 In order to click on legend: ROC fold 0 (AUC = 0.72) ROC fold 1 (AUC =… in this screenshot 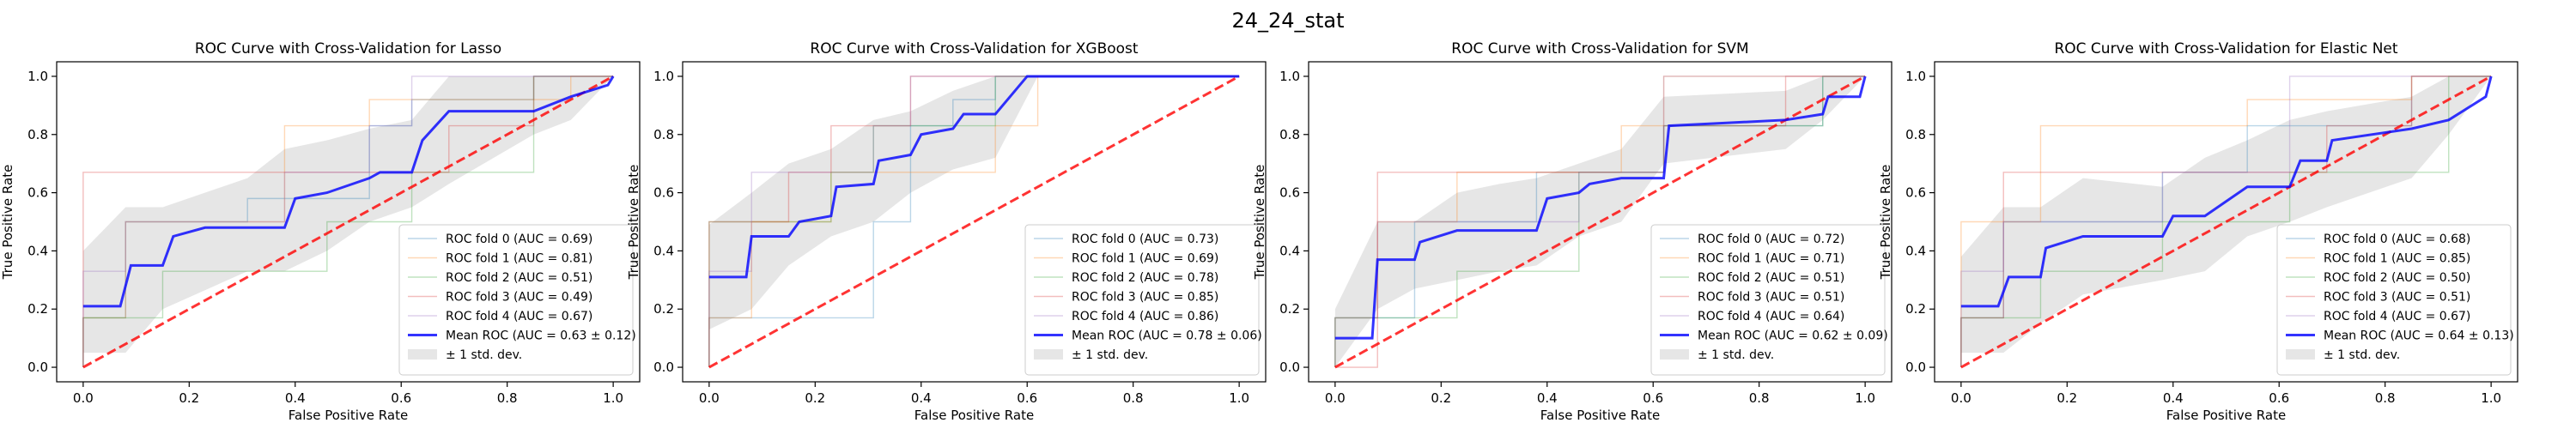, I will do `click(1769, 300)`.